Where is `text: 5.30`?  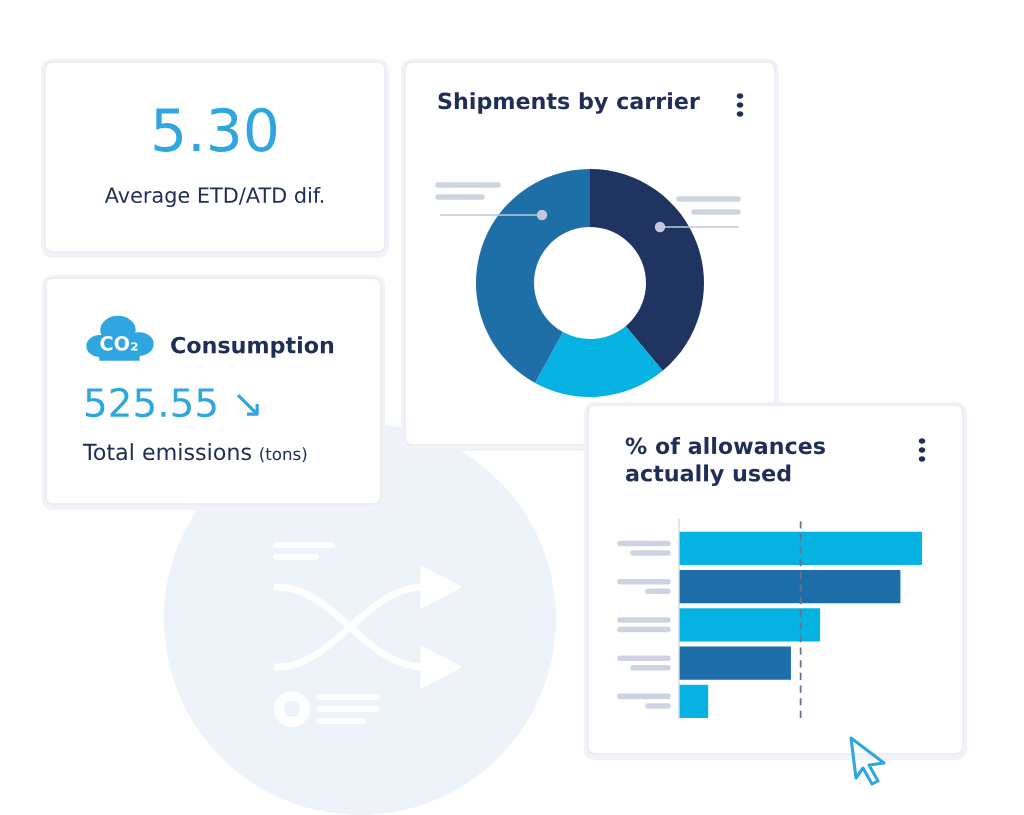
text: 5.30 is located at coordinates (215, 129).